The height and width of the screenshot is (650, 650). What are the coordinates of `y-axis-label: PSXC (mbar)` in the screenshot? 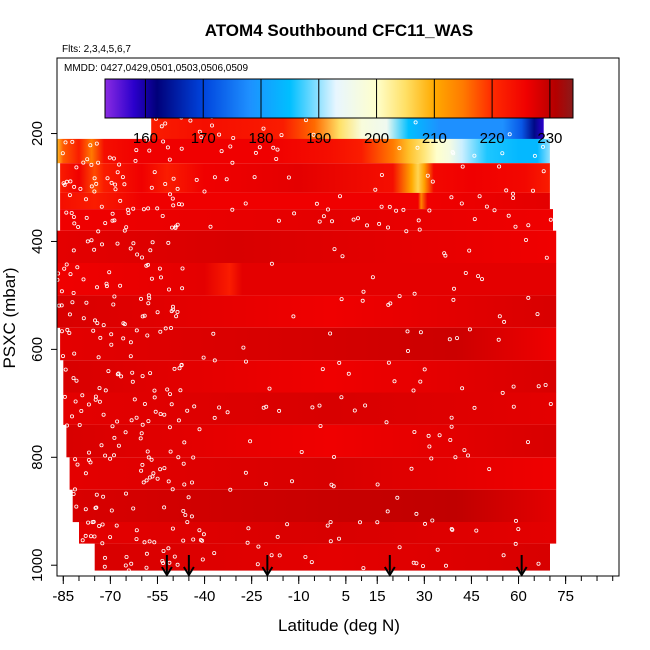 It's located at (9, 317).